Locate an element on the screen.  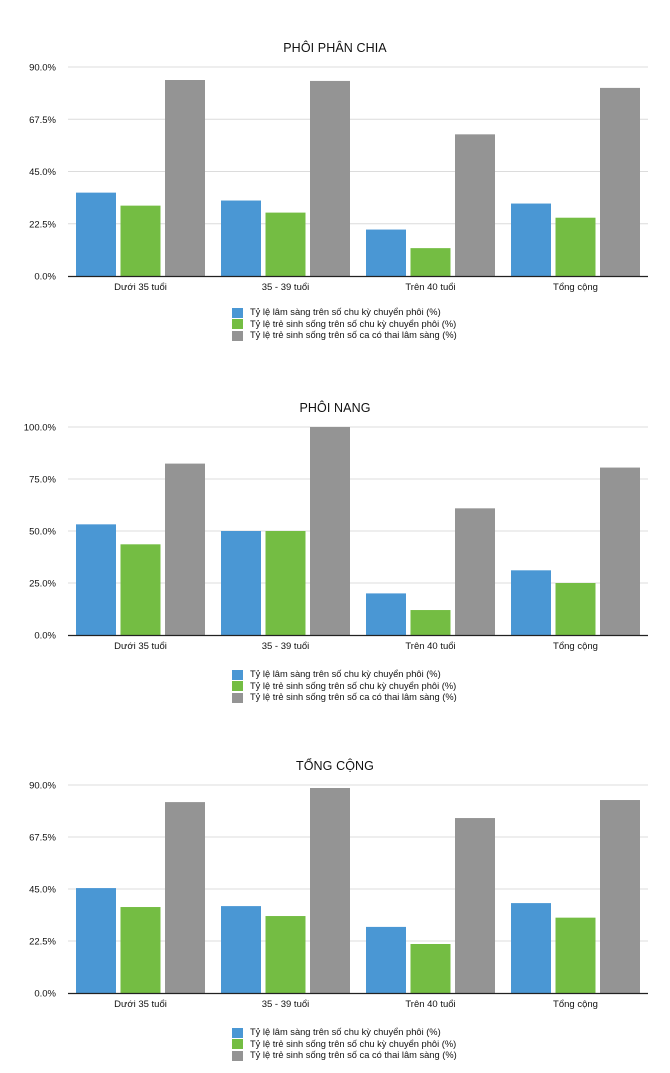
y-tick-label: 50.0% is located at coordinates (42, 532).